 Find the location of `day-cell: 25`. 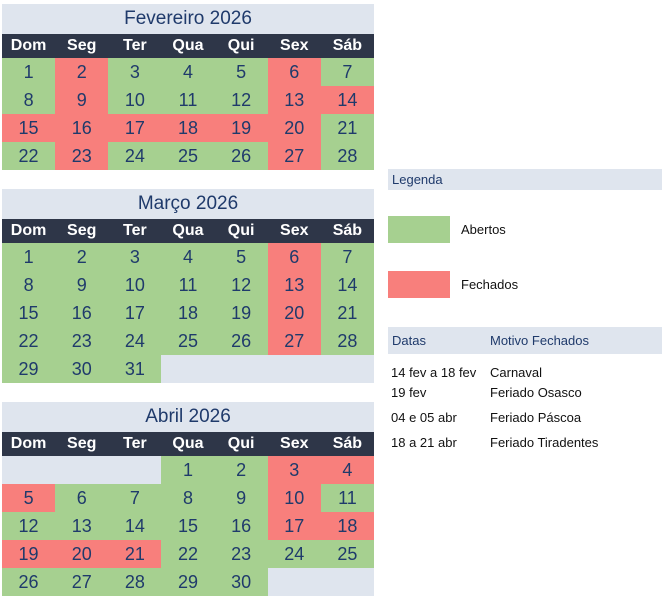

day-cell: 25 is located at coordinates (347, 554).